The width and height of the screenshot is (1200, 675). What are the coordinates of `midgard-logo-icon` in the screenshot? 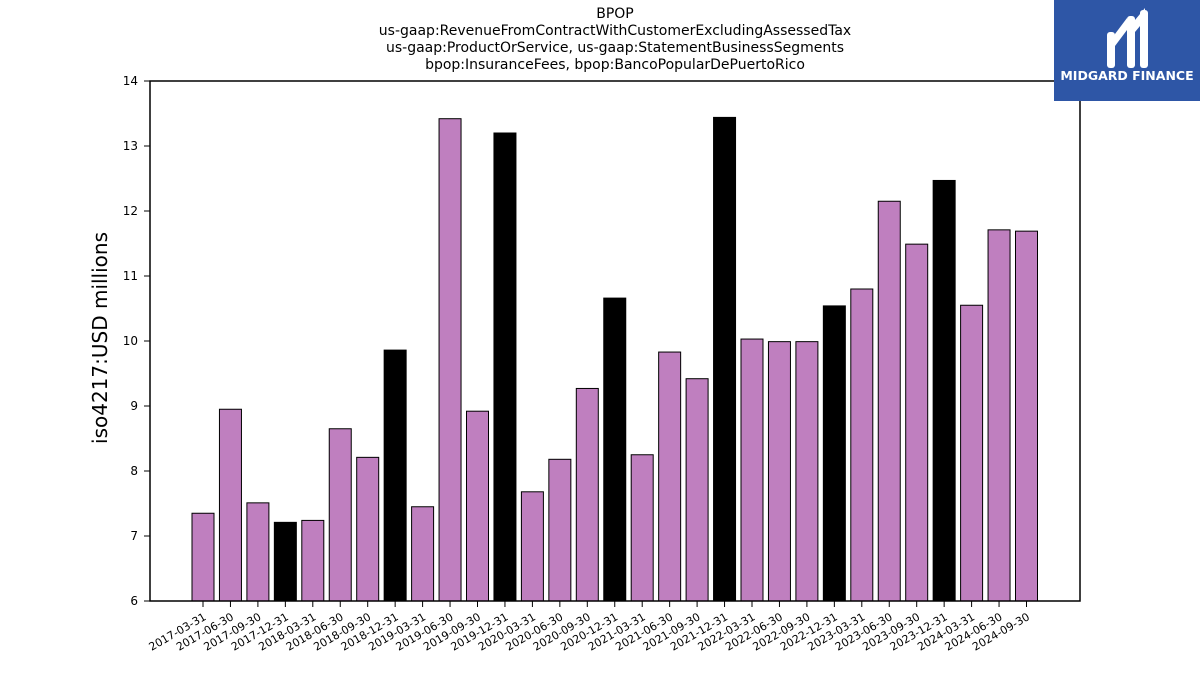 It's located at (1127, 38).